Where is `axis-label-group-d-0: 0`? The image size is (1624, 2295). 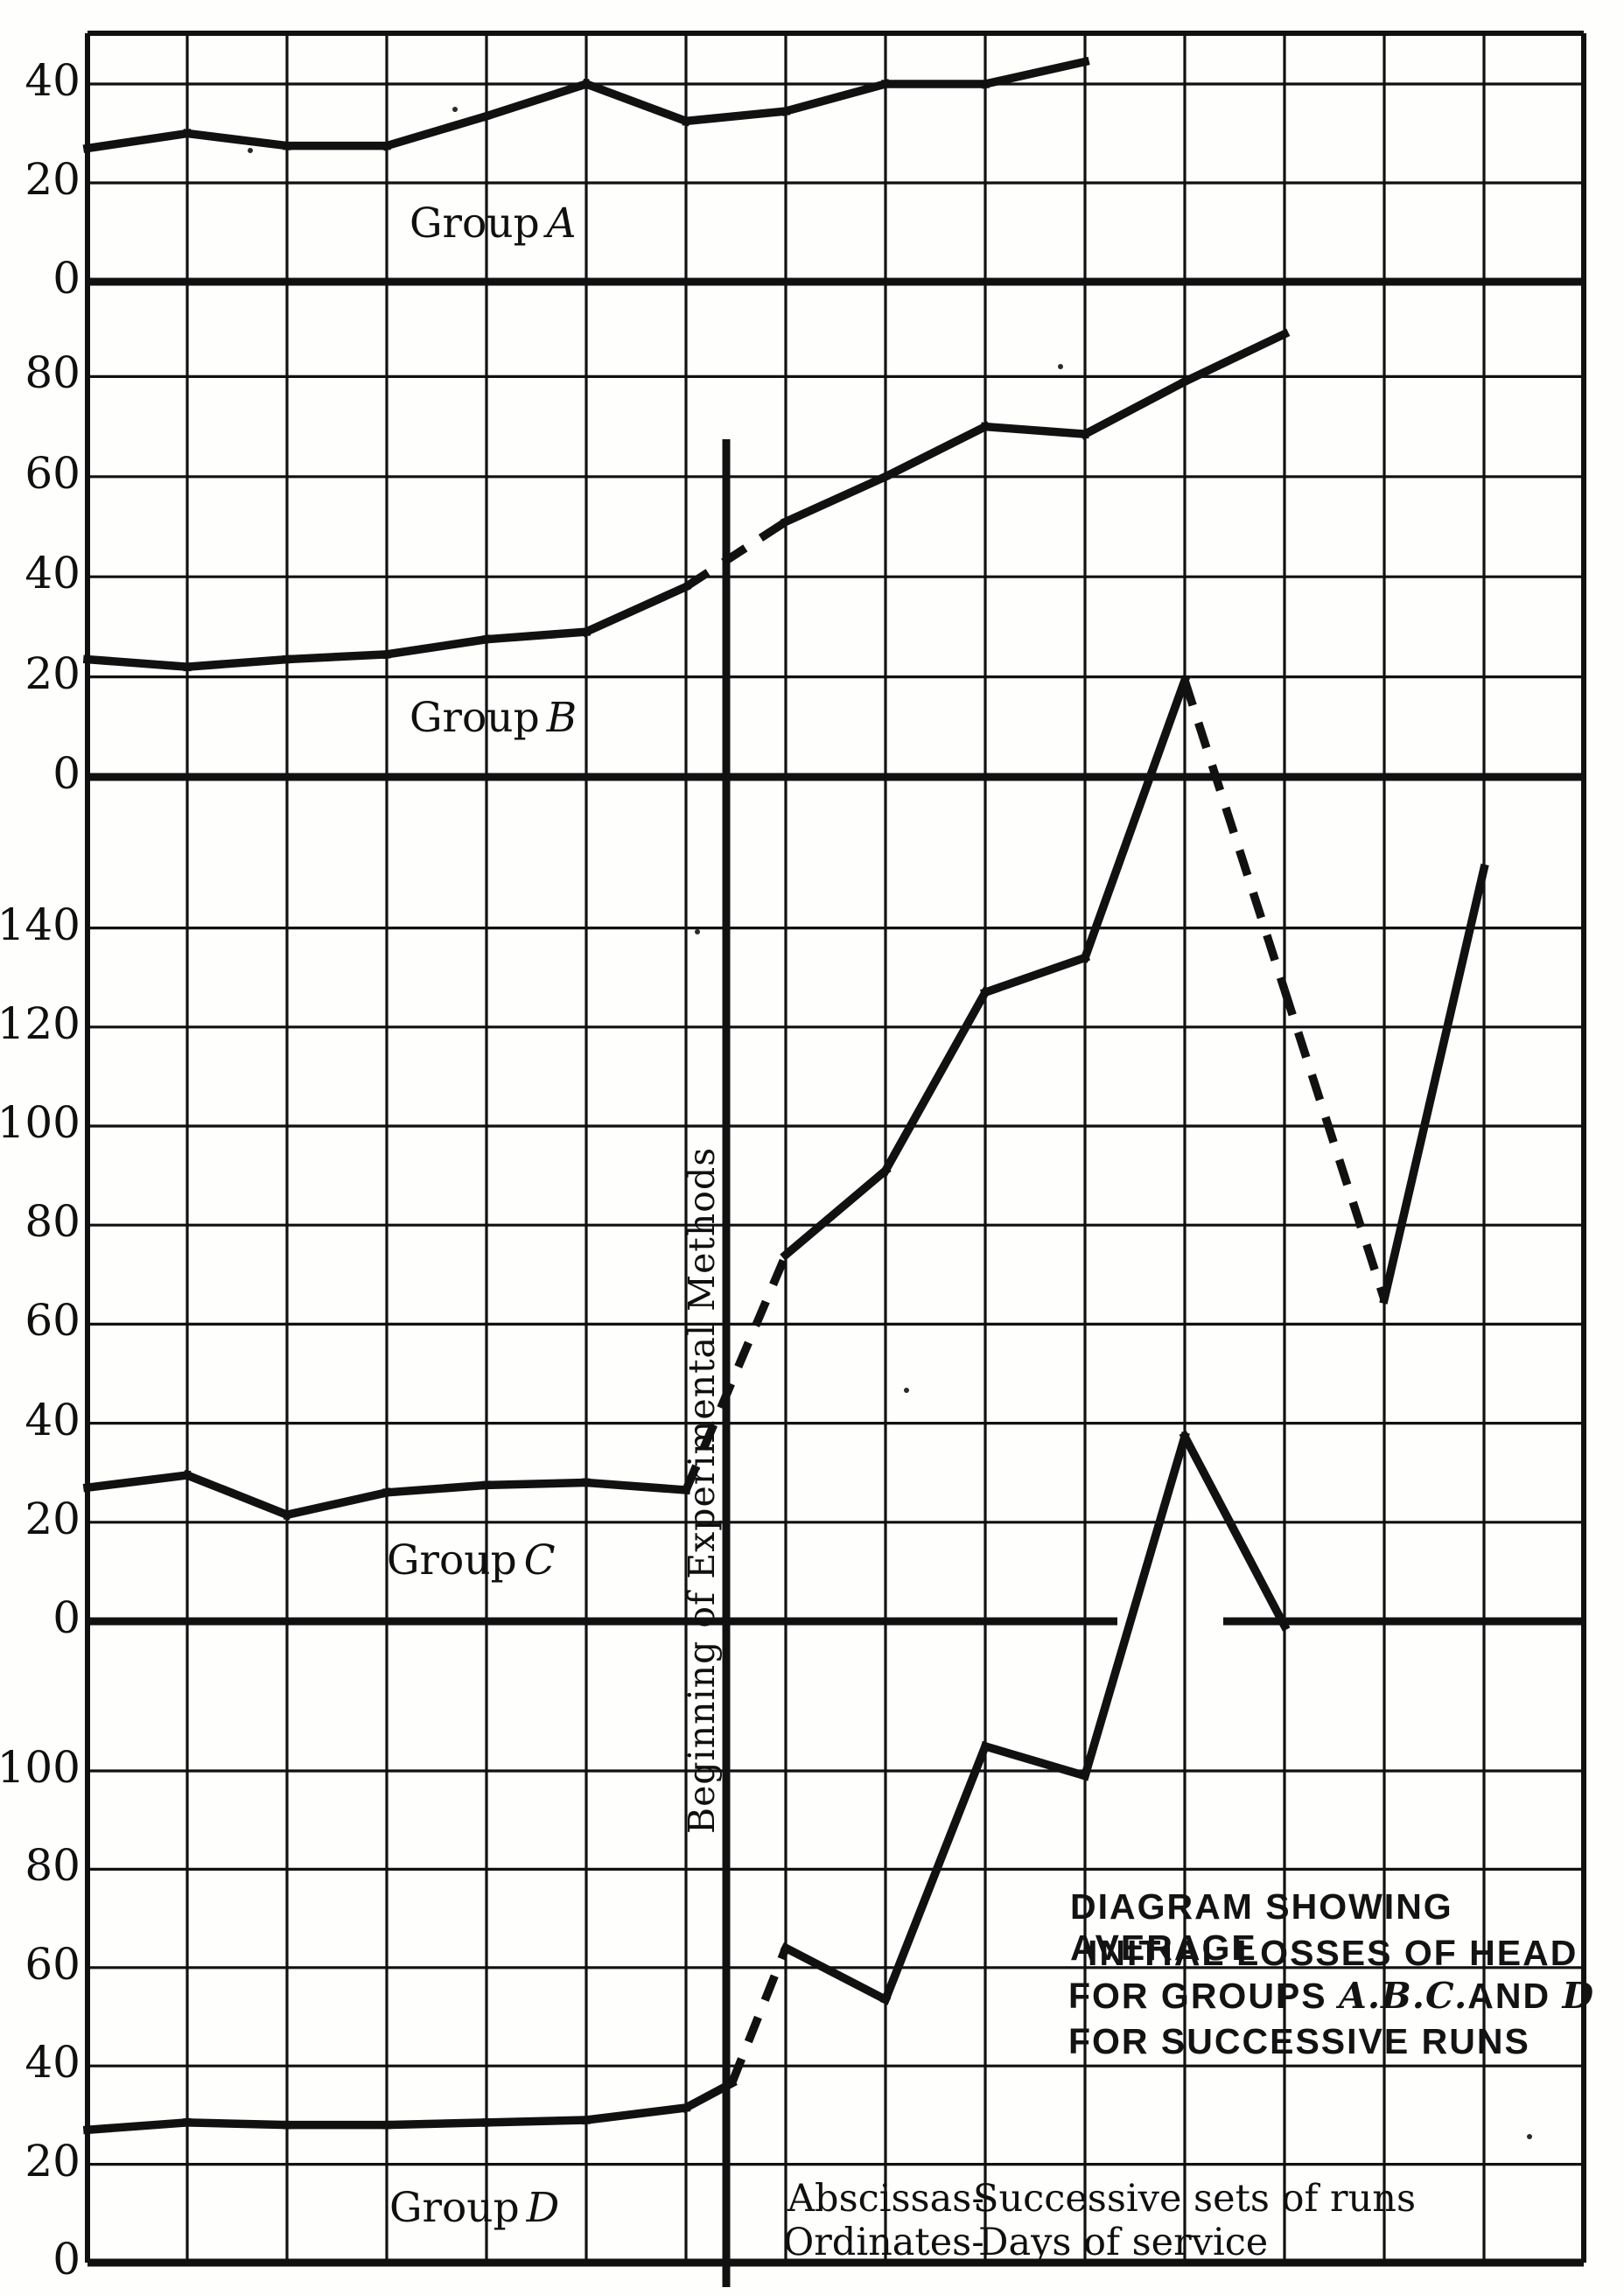
axis-label-group-d-0: 0 is located at coordinates (66, 2259).